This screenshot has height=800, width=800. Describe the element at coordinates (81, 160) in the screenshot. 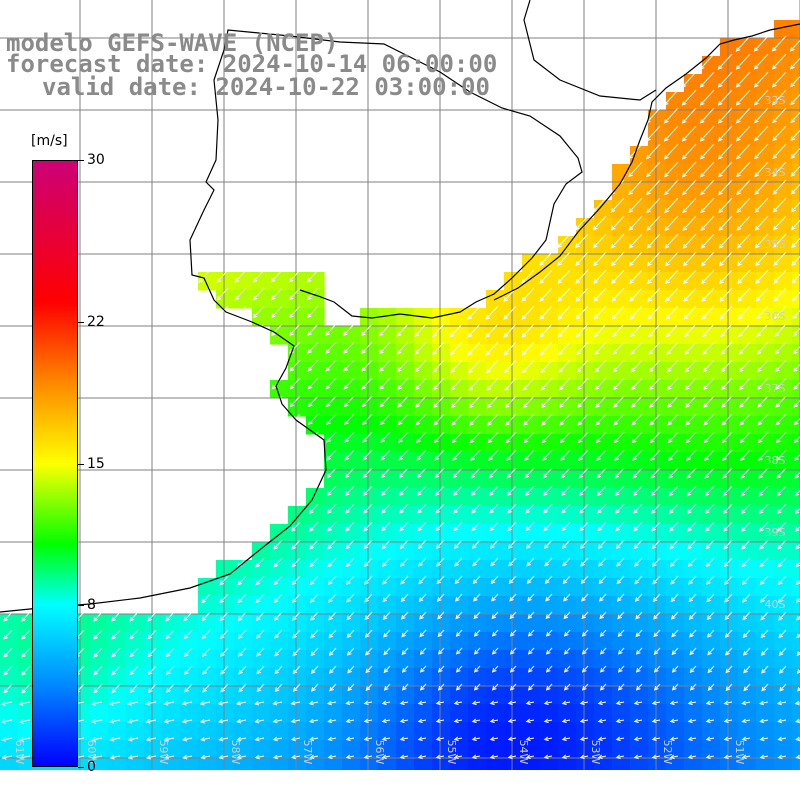

I see `colorbar-tick-mark` at that location.